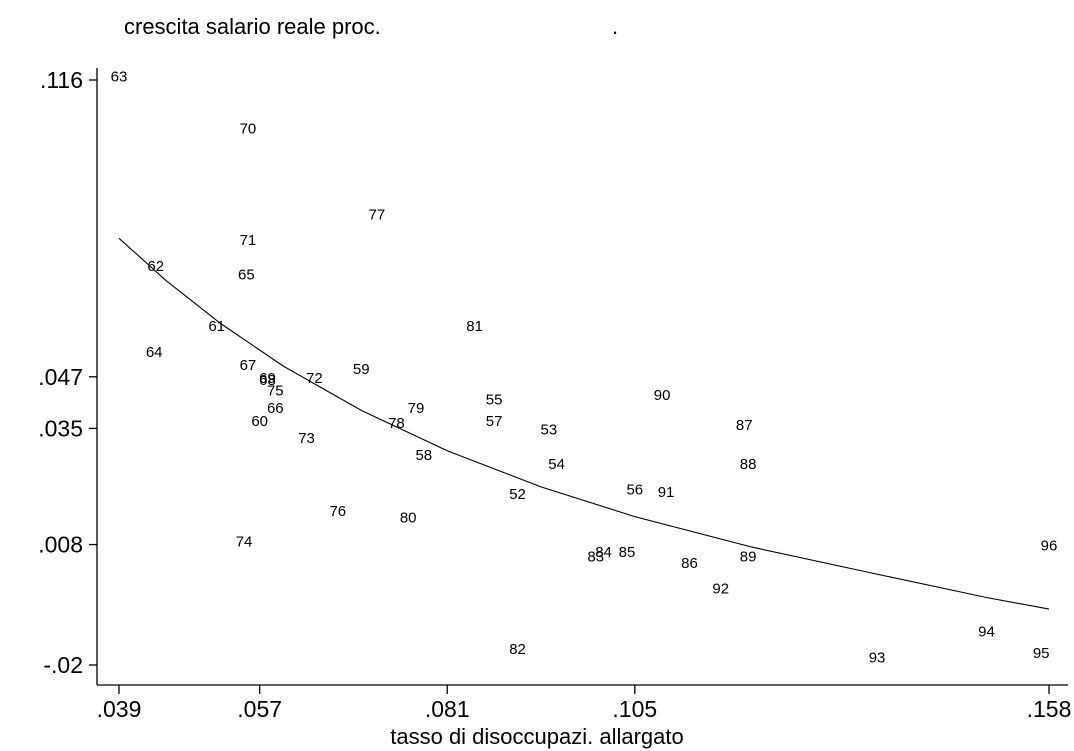 This screenshot has width=1074, height=751. Describe the element at coordinates (306, 438) in the screenshot. I see `point-label-73: 73` at that location.